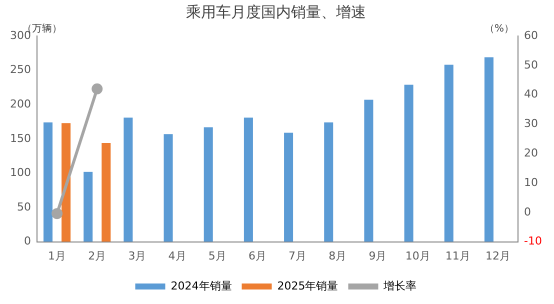  What do you see at coordinates (201, 285) in the screenshot?
I see `legend-label: 2024年销量` at bounding box center [201, 285].